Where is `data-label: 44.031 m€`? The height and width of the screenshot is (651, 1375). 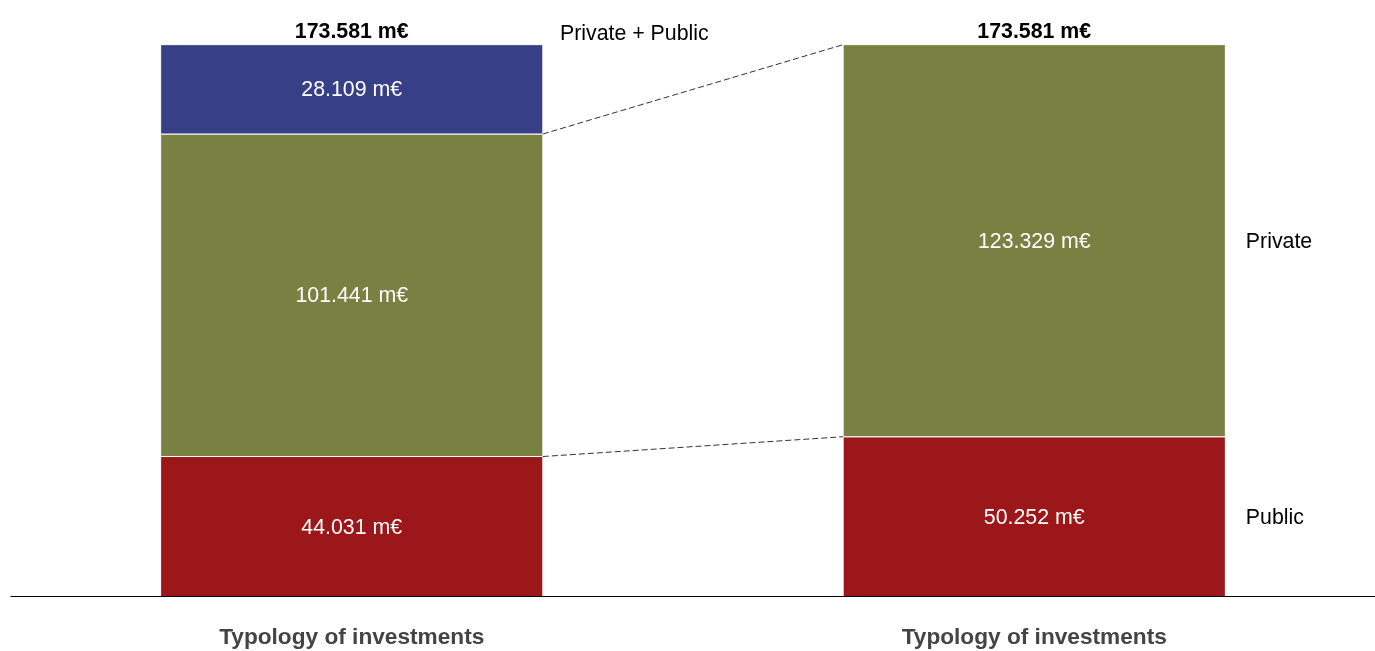 data-label: 44.031 m€ is located at coordinates (352, 526).